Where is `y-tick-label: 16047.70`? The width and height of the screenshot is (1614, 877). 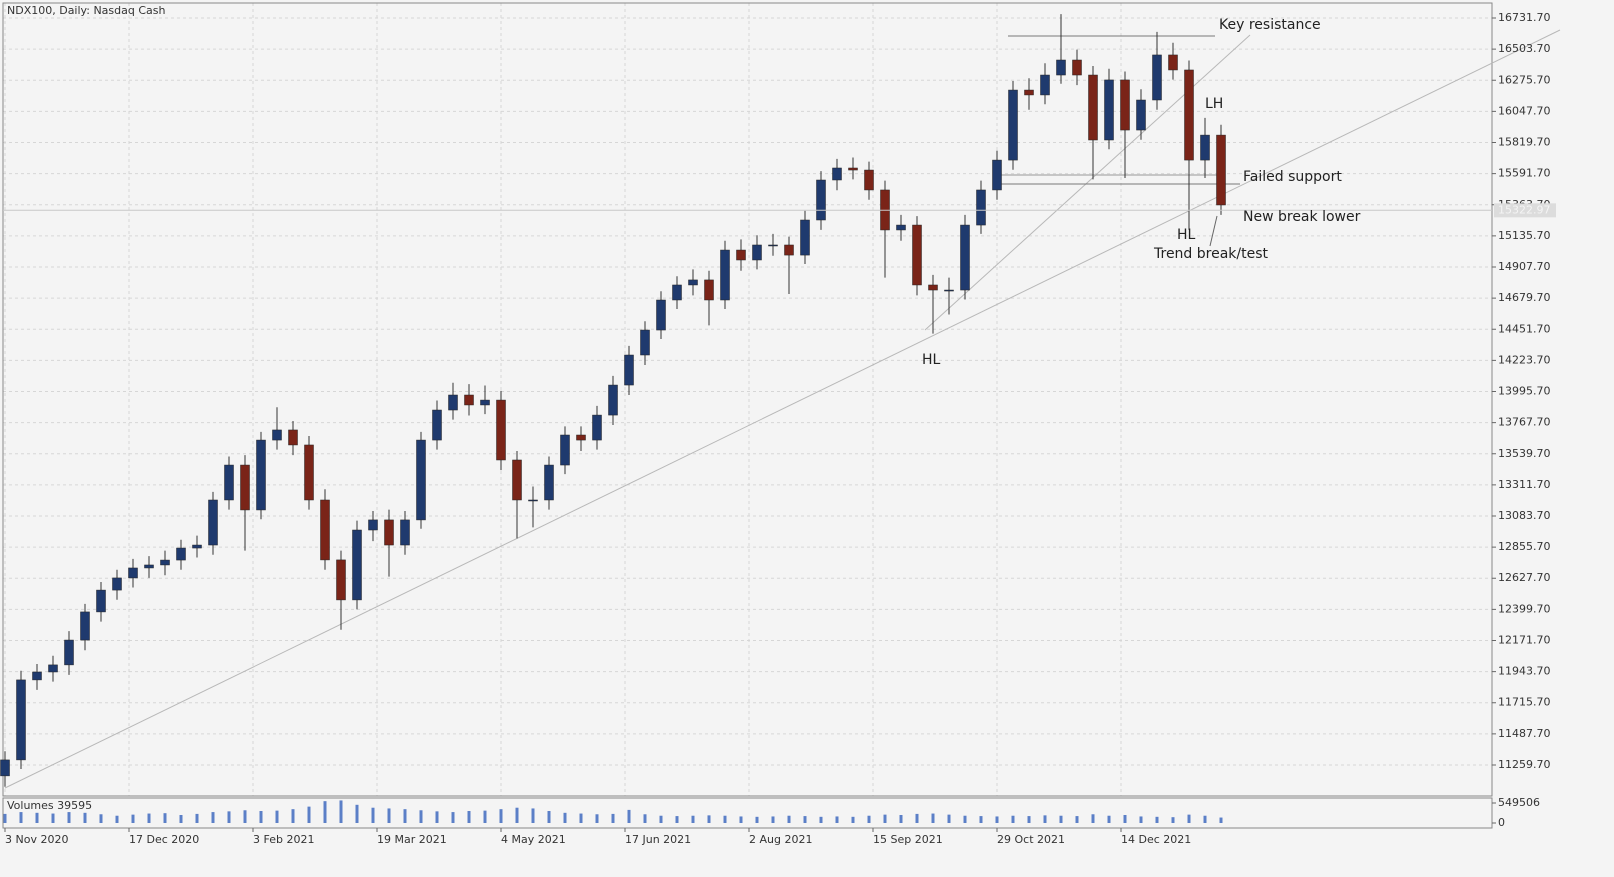 y-tick-label: 16047.70 is located at coordinates (1524, 110).